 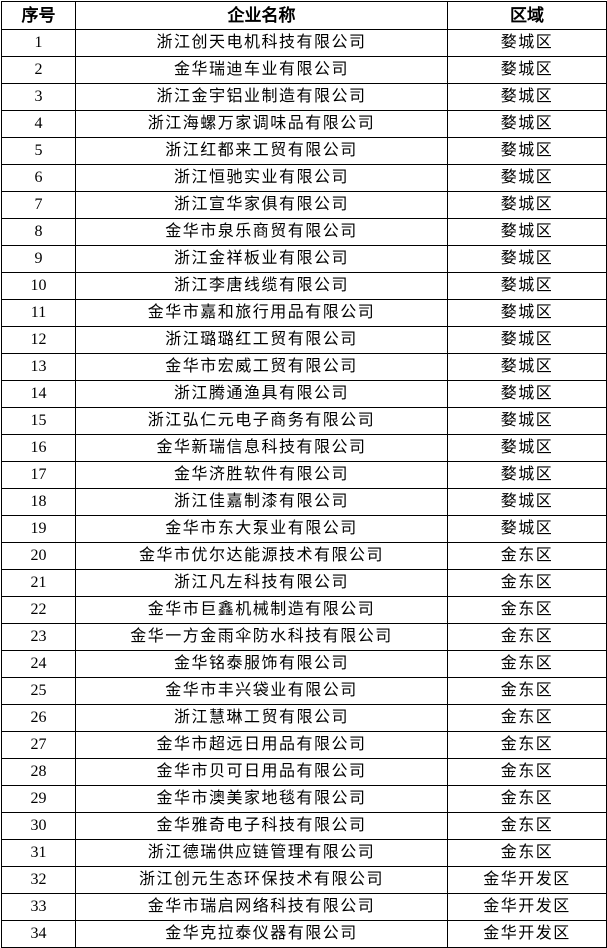 What do you see at coordinates (38, 205) in the screenshot?
I see `row-index: 7` at bounding box center [38, 205].